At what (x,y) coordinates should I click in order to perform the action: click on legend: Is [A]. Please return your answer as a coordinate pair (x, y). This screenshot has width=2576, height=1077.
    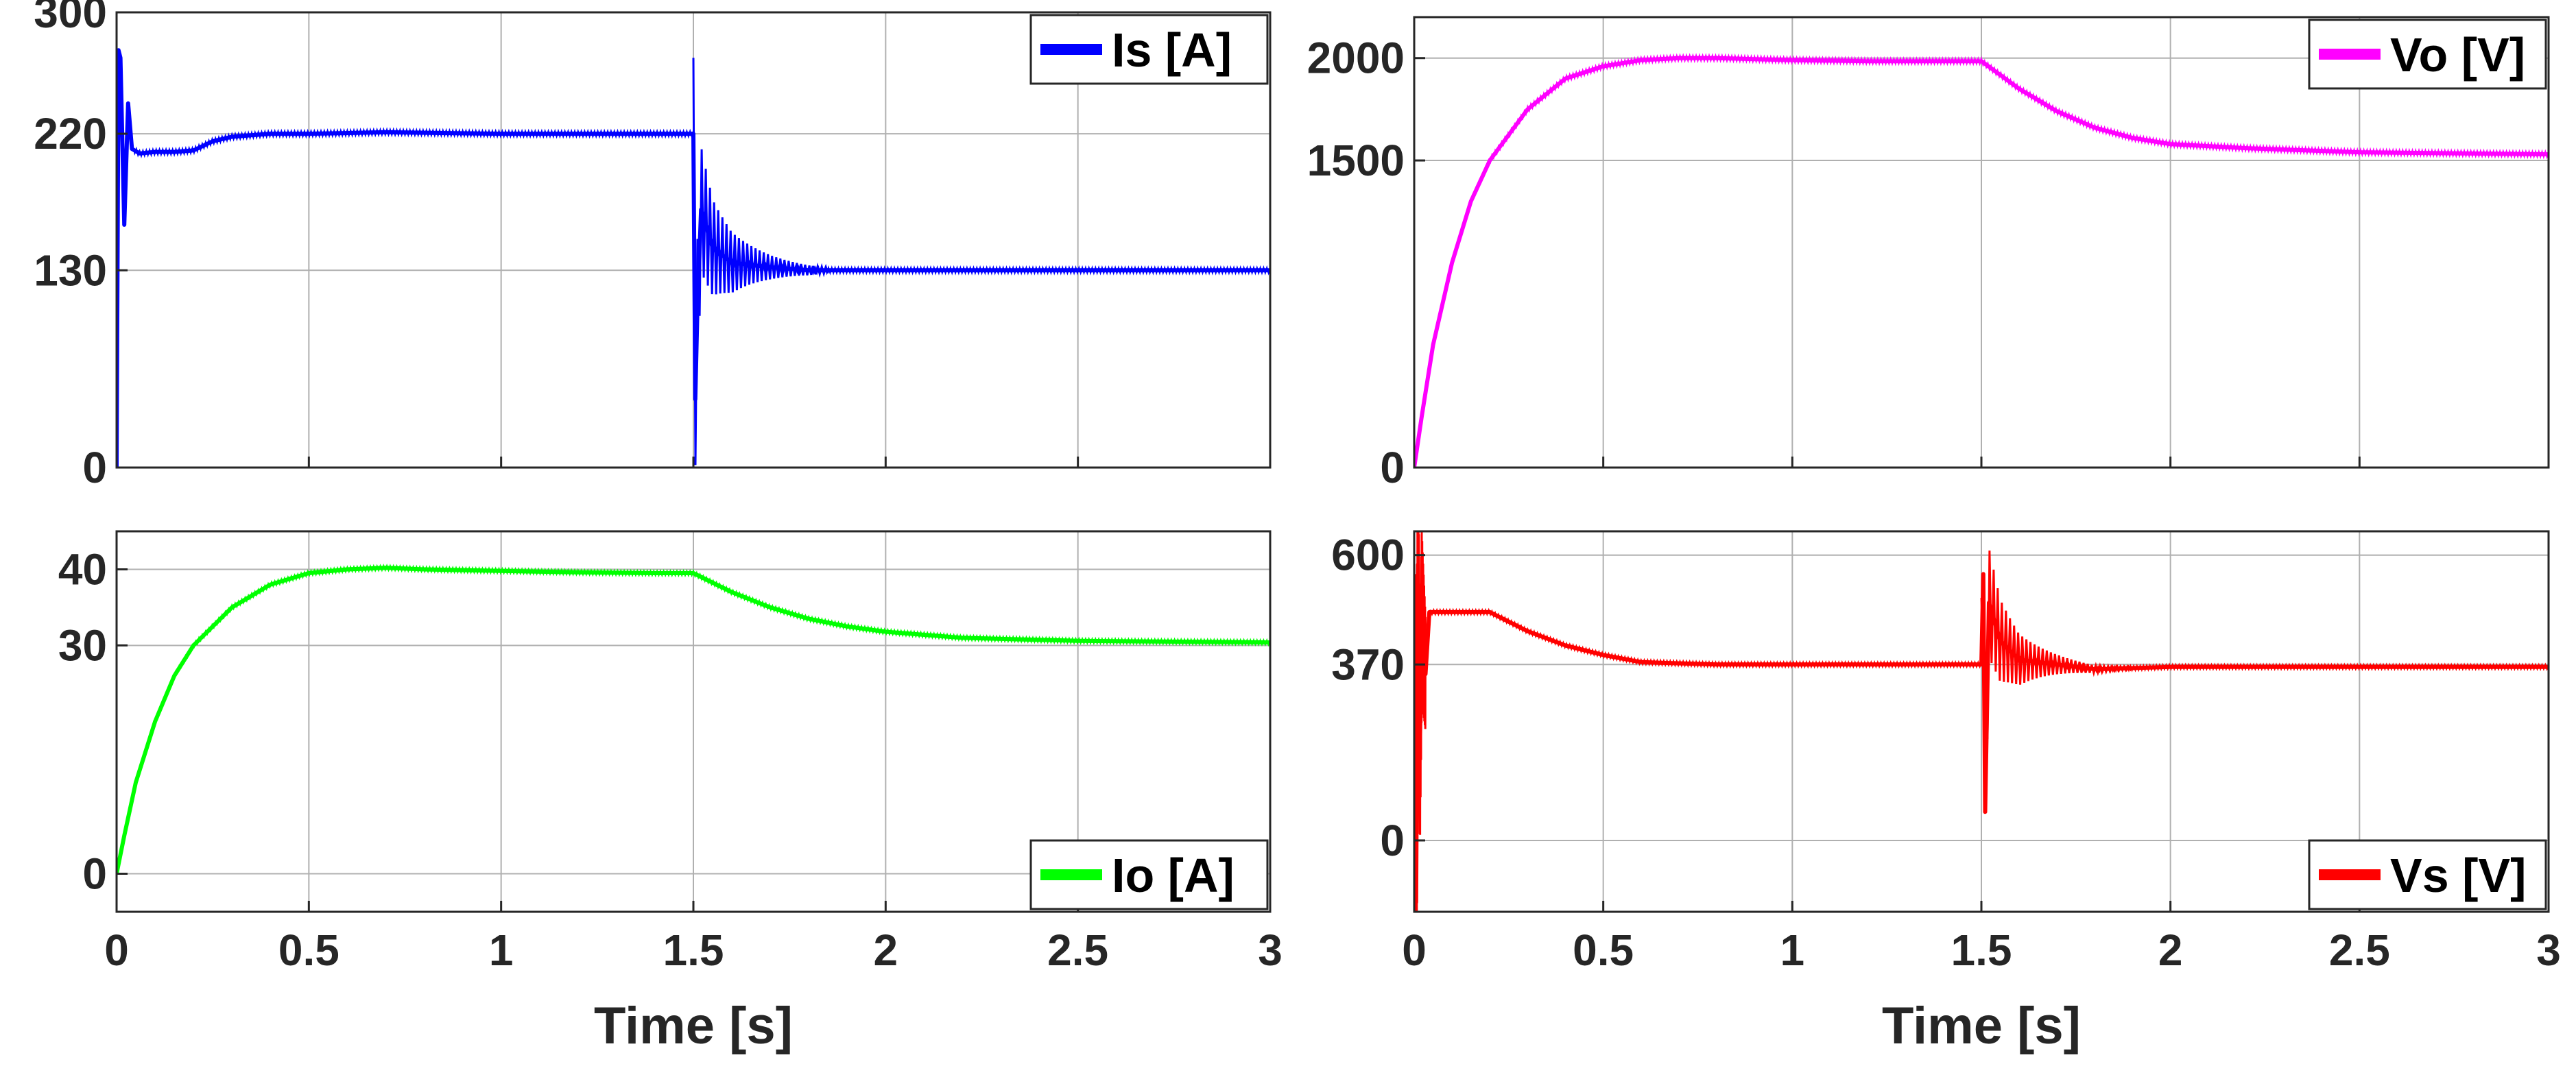
    Looking at the image, I should click on (1149, 49).